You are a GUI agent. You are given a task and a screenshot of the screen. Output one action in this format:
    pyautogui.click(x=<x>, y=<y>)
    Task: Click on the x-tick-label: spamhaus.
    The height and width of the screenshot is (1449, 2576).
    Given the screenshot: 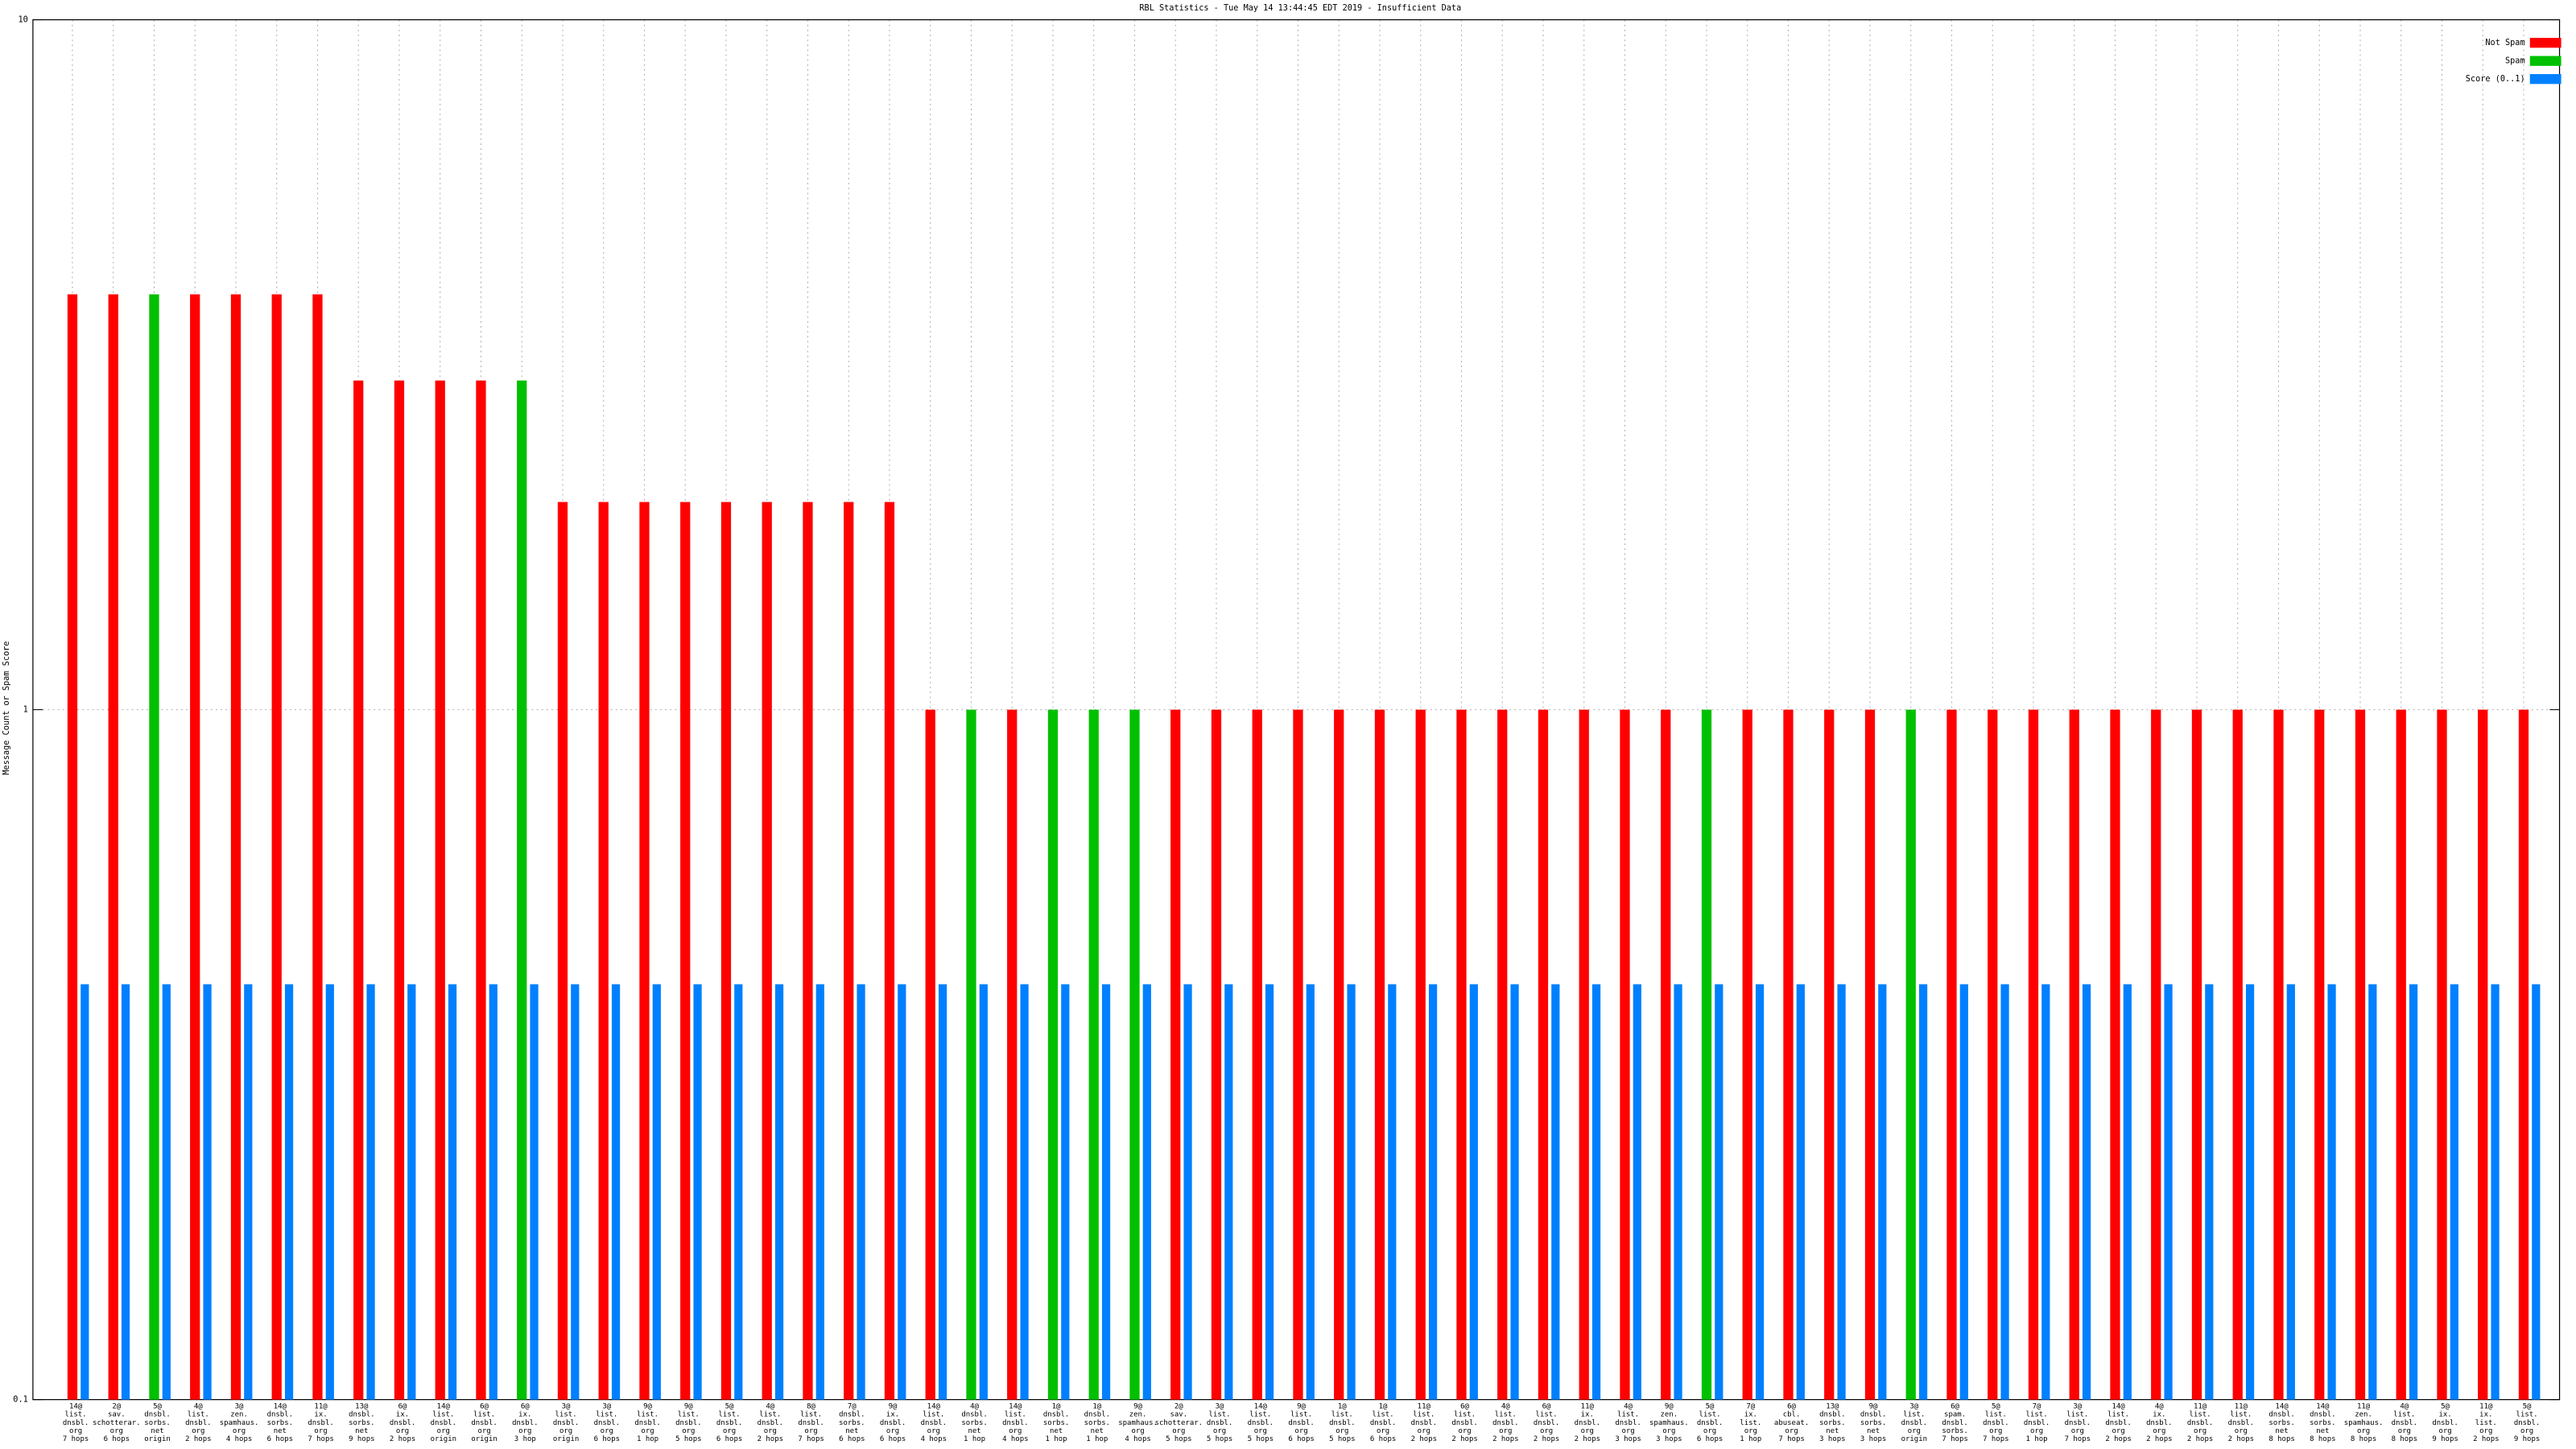 What is the action you would take?
    pyautogui.click(x=239, y=1423)
    